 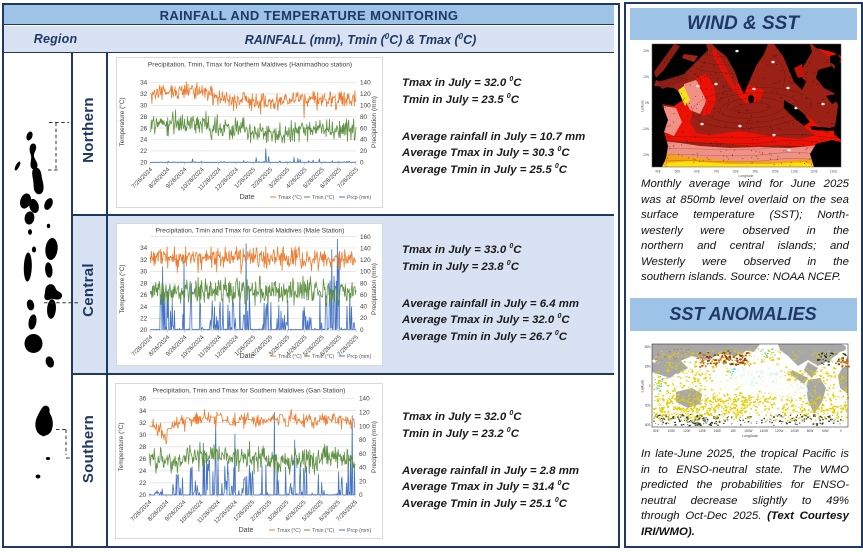 What do you see at coordinates (810, 431) in the screenshot?
I see `svg-text: 80W` at bounding box center [810, 431].